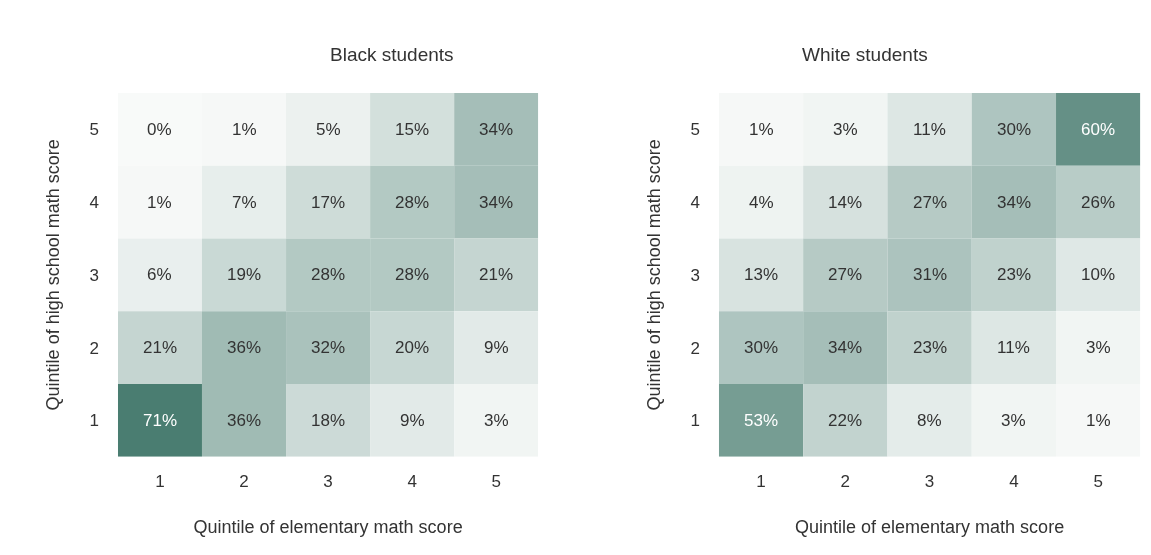 The height and width of the screenshot is (555, 1151). What do you see at coordinates (1098, 274) in the screenshot?
I see `data-label: 10%` at bounding box center [1098, 274].